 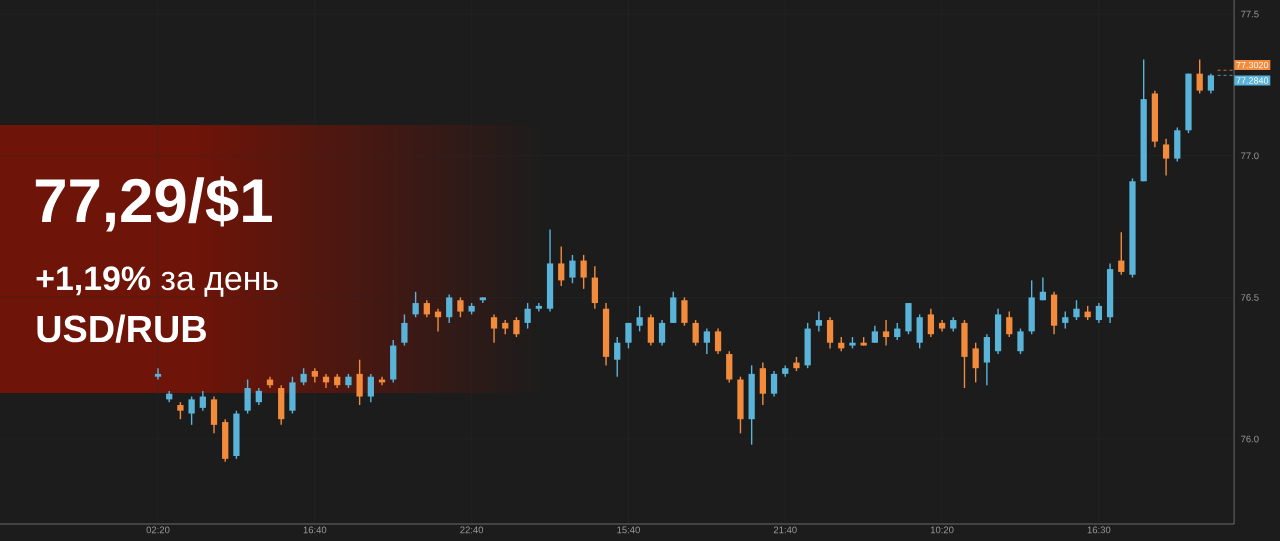 I want to click on y-tick-label: 76.0, so click(x=1250, y=439).